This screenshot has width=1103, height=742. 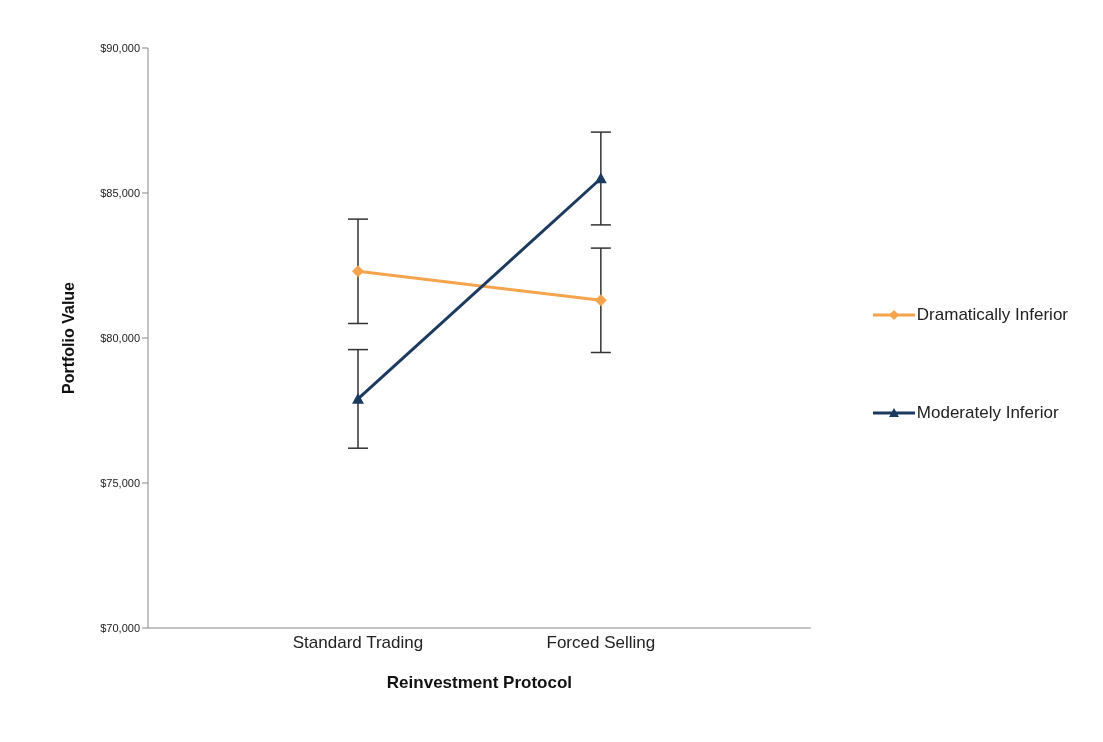 What do you see at coordinates (479, 682) in the screenshot?
I see `x-axis-title: Reinvestment Protocol` at bounding box center [479, 682].